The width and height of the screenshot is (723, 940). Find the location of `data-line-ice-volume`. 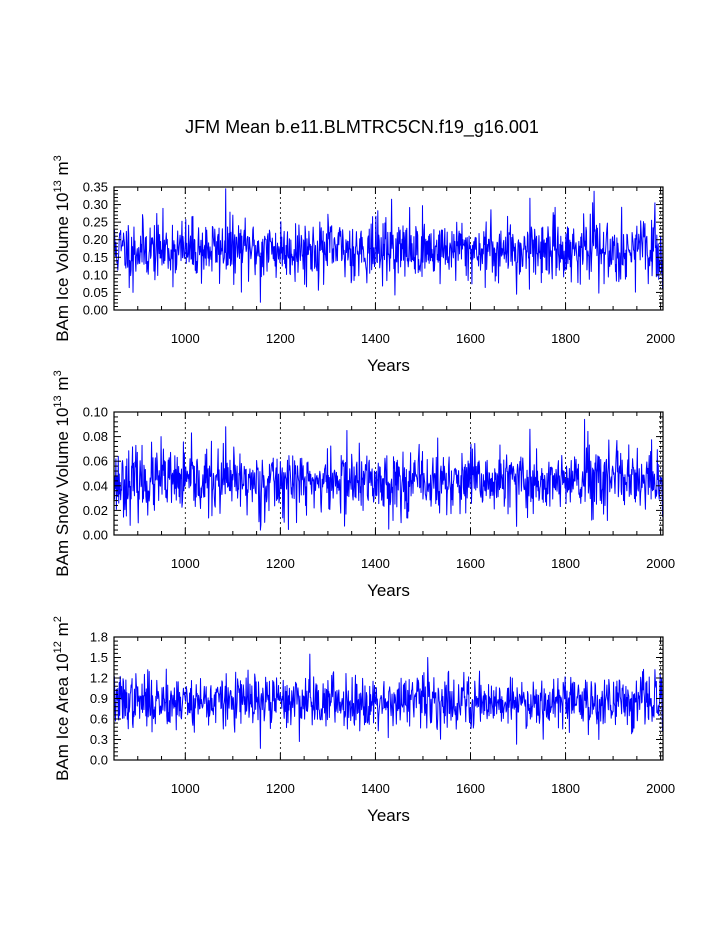

data-line-ice-volume is located at coordinates (388, 245).